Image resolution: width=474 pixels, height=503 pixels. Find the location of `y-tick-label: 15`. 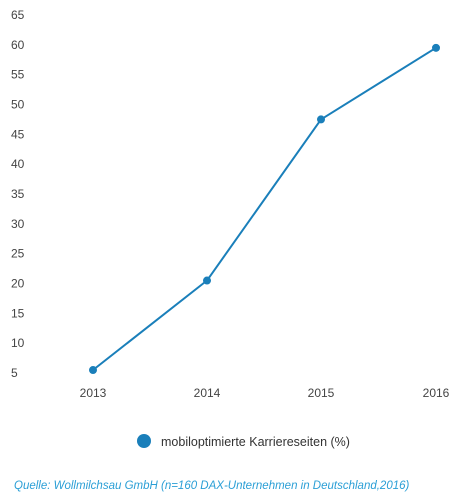

y-tick-label: 15 is located at coordinates (18, 313).